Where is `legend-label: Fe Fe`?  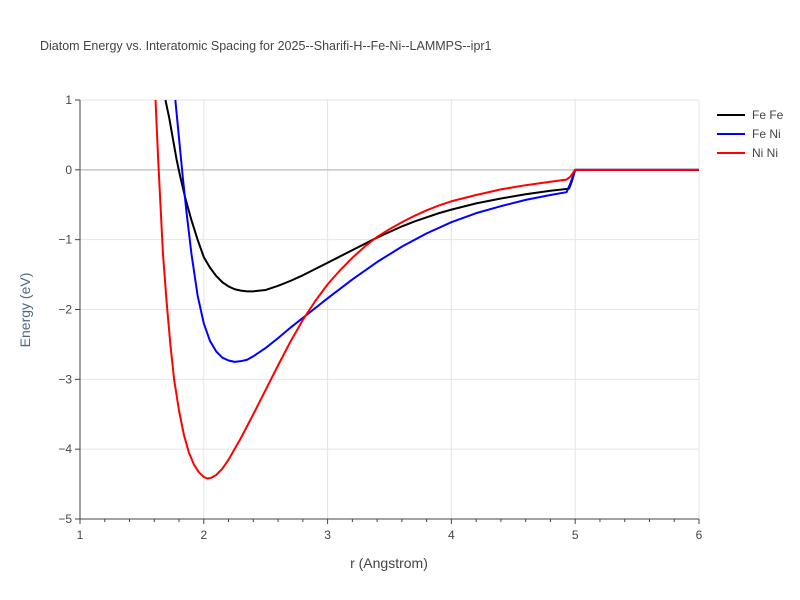 legend-label: Fe Fe is located at coordinates (768, 115).